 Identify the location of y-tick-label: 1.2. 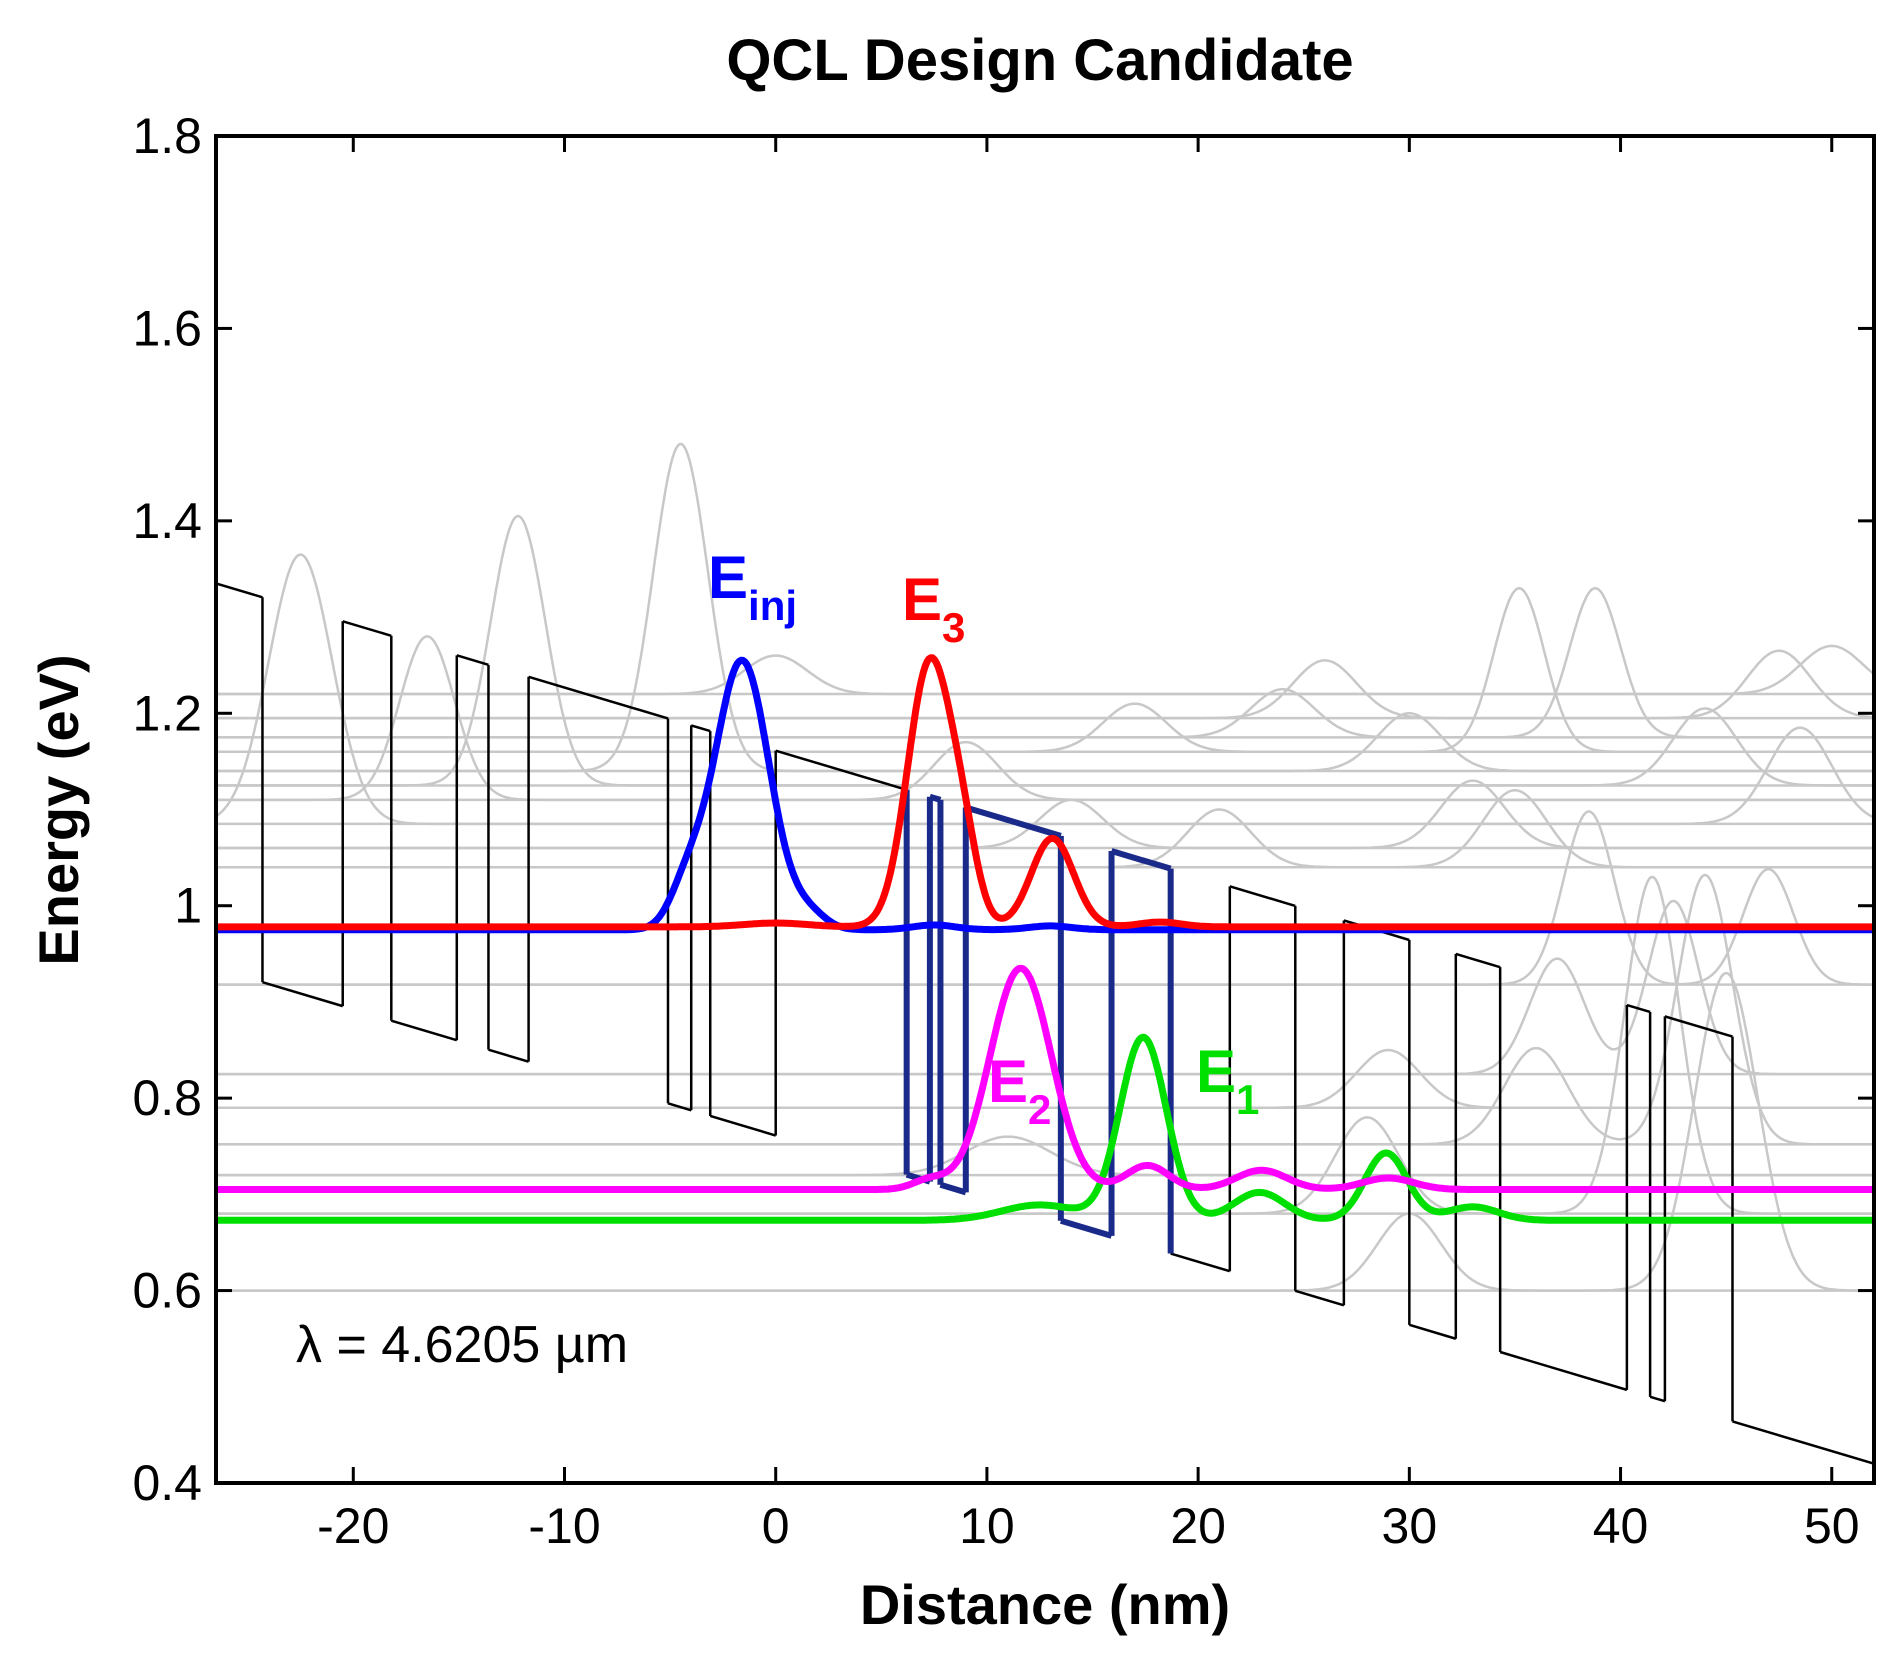
(167, 713).